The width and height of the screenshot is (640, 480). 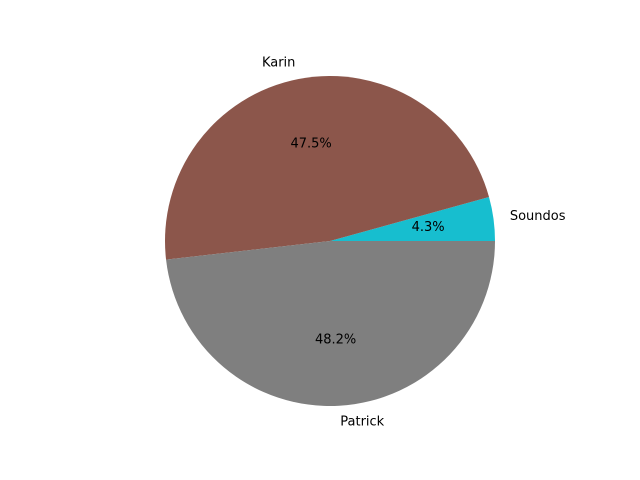 What do you see at coordinates (362, 422) in the screenshot?
I see `pie-label-patrick: Patrick` at bounding box center [362, 422].